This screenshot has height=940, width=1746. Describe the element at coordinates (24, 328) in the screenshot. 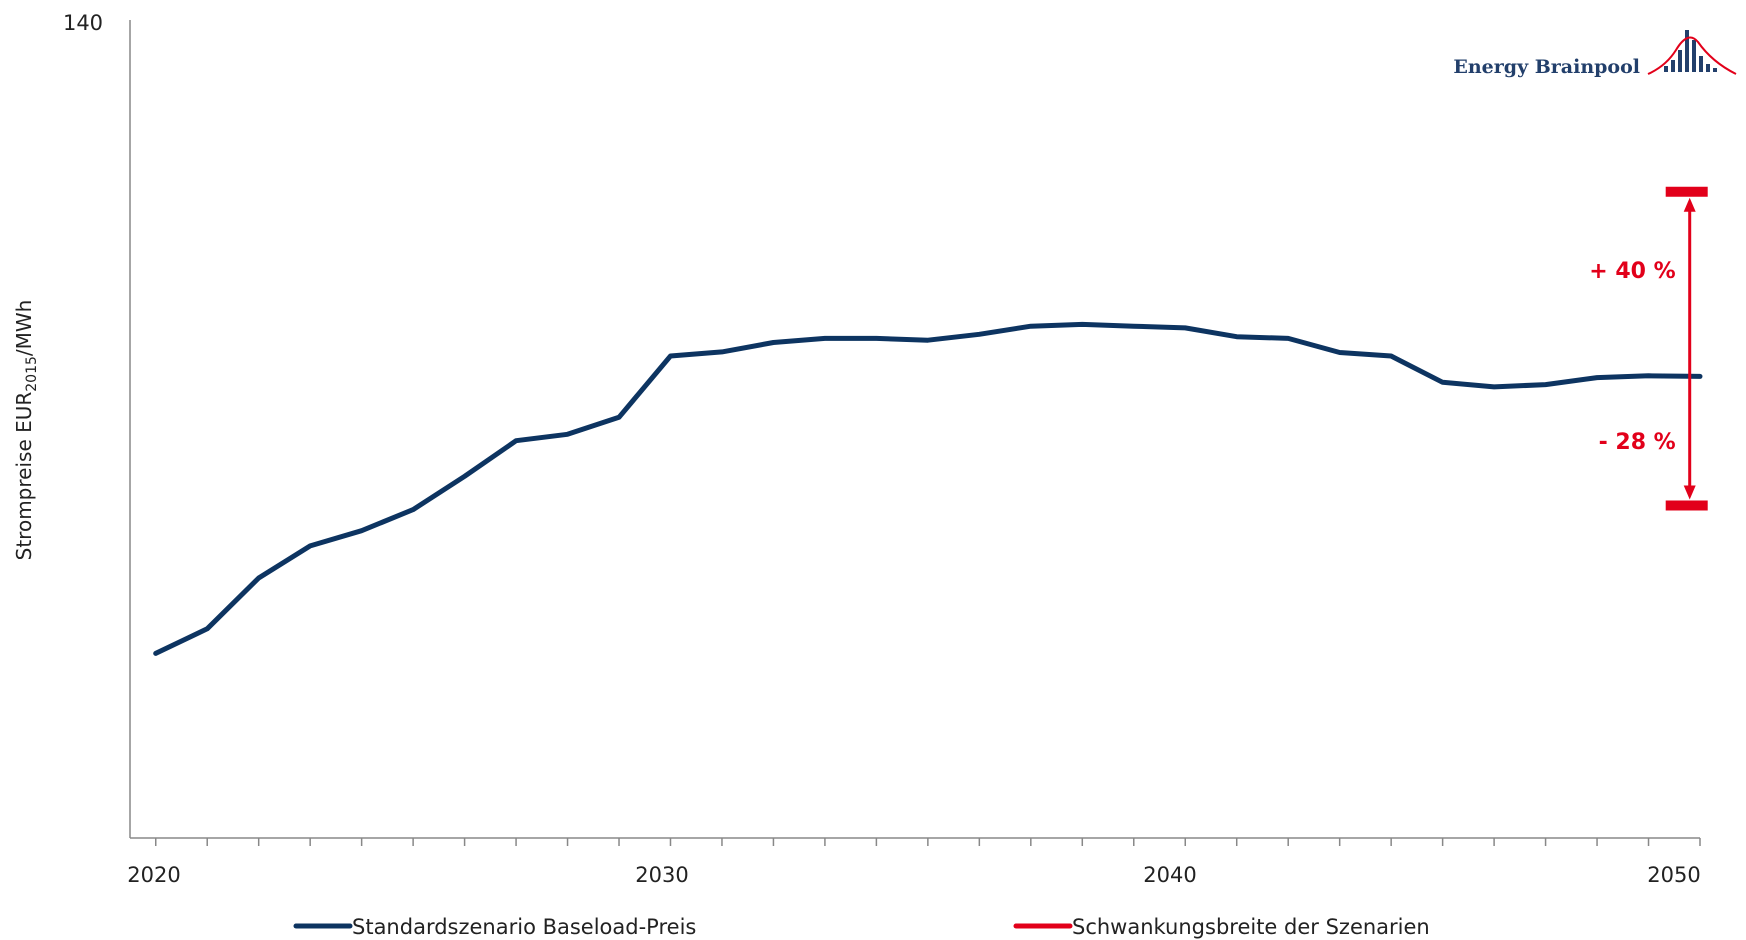

I see `y-axis-label-suffix: /MWh` at that location.